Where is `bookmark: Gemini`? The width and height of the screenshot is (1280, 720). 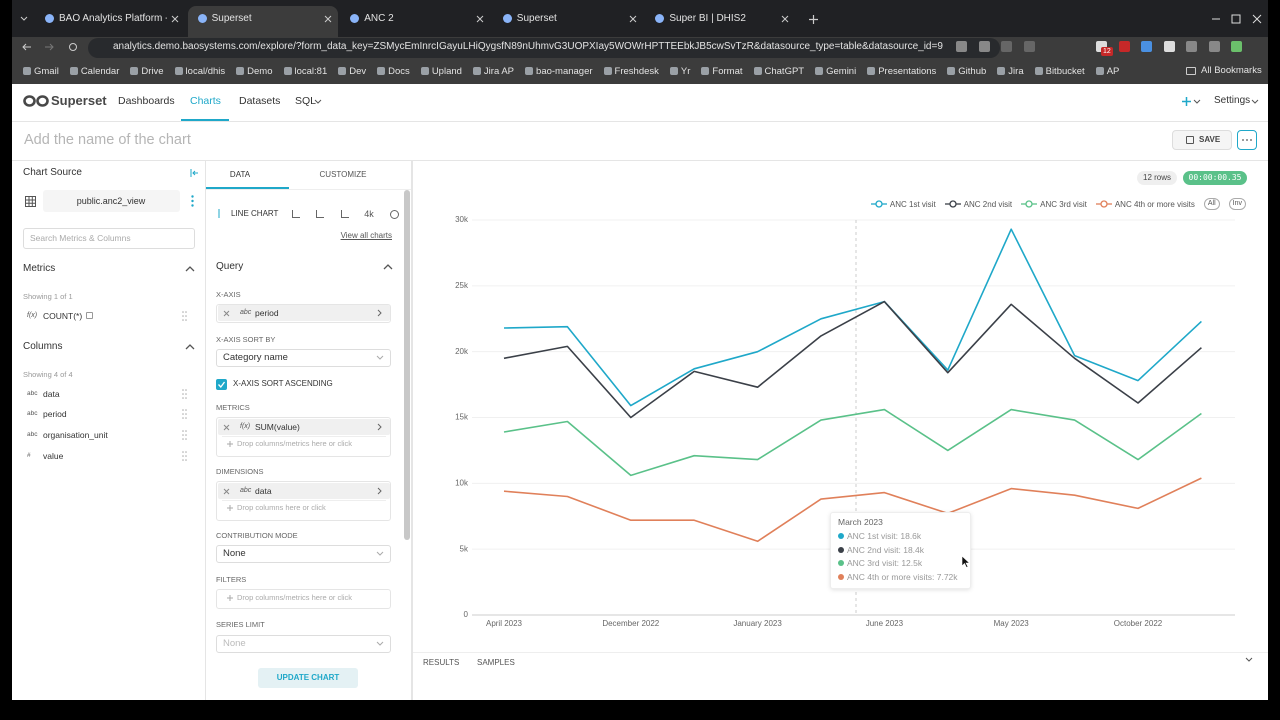 bookmark: Gemini is located at coordinates (835, 71).